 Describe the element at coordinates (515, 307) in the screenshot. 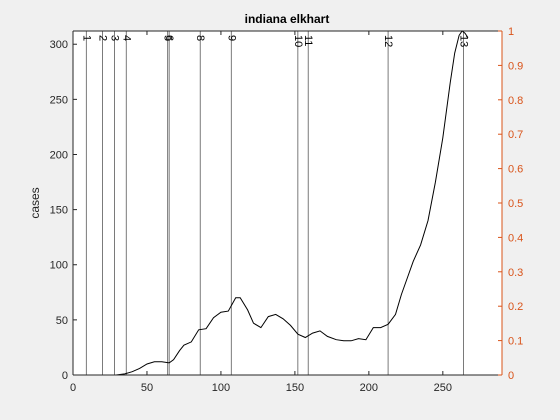

I see `y2-tick-label: 0.2` at that location.